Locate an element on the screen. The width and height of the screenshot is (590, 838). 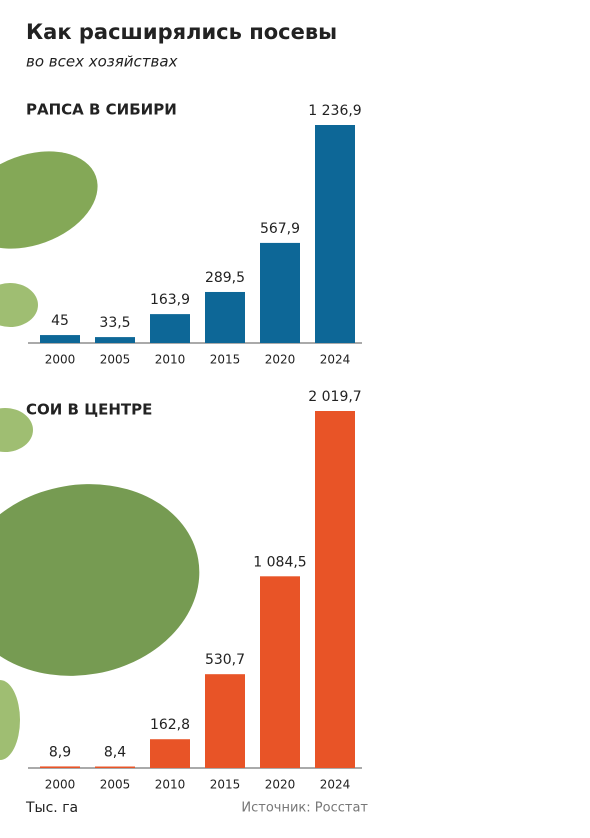
value-label: 530,7 is located at coordinates (225, 660).